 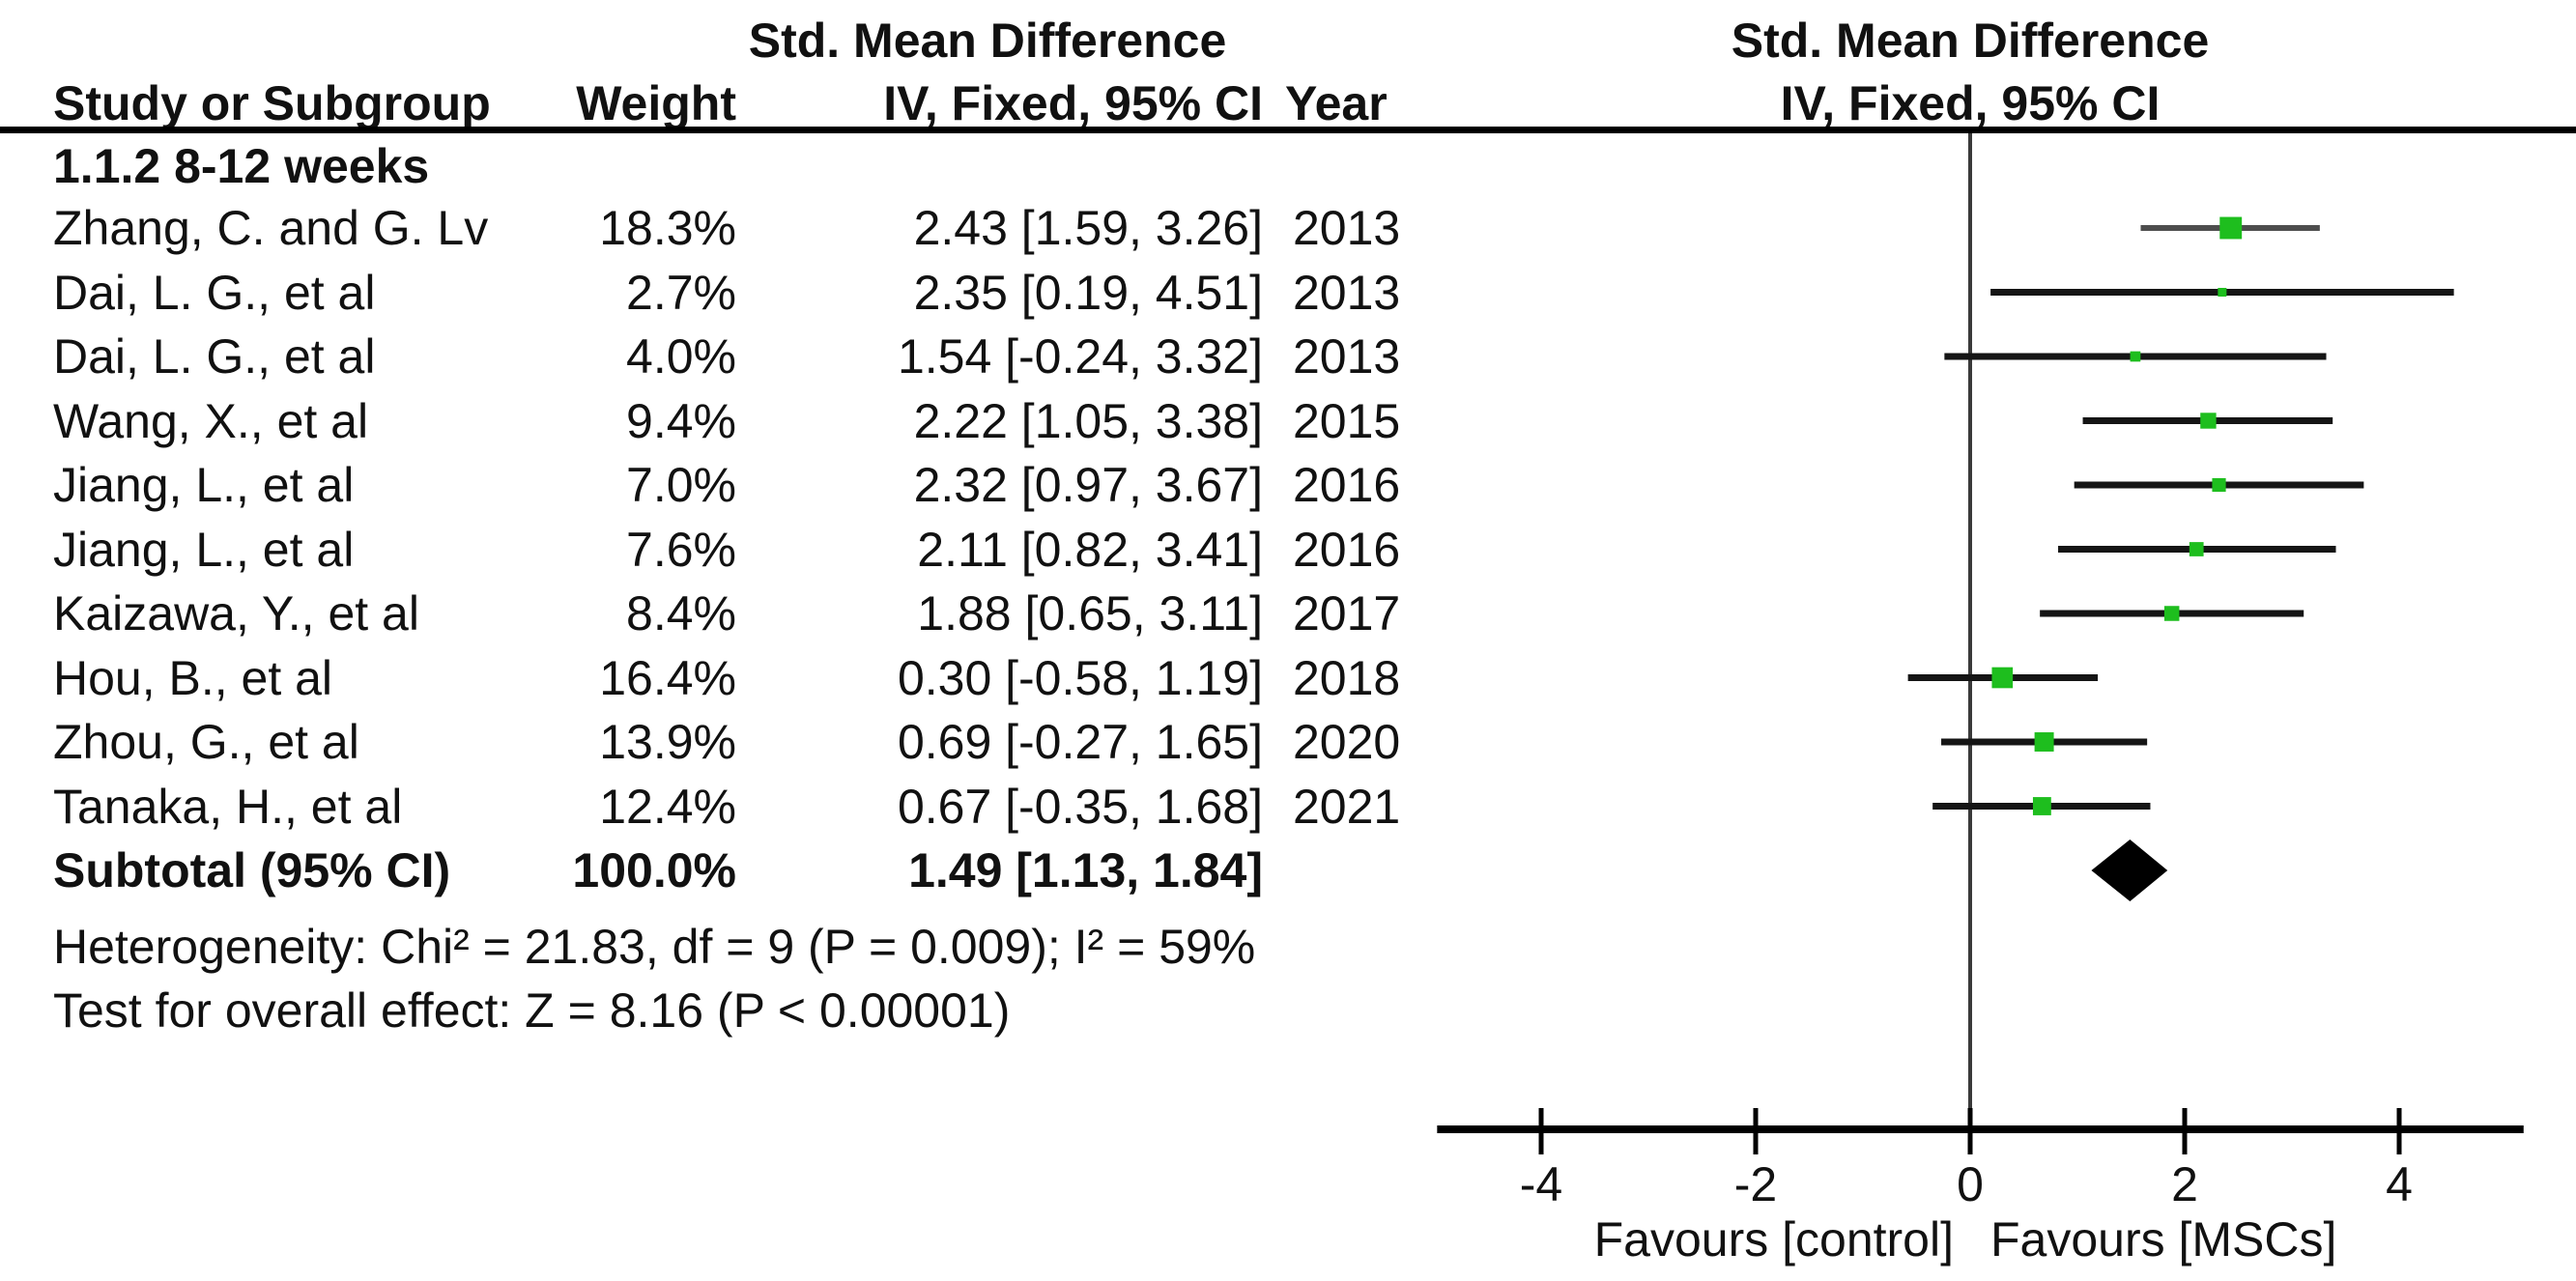 I want to click on study-year: 2018, so click(x=1347, y=677).